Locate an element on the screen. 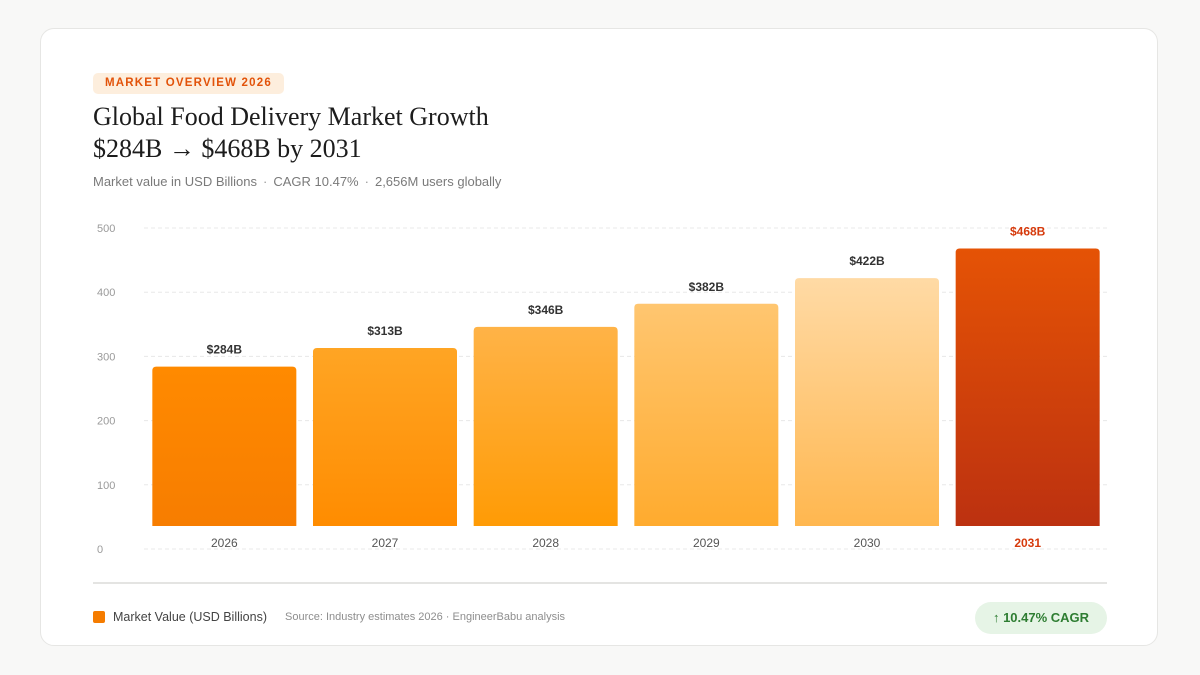  subtitle-users: 2,656M users globally is located at coordinates (438, 181).